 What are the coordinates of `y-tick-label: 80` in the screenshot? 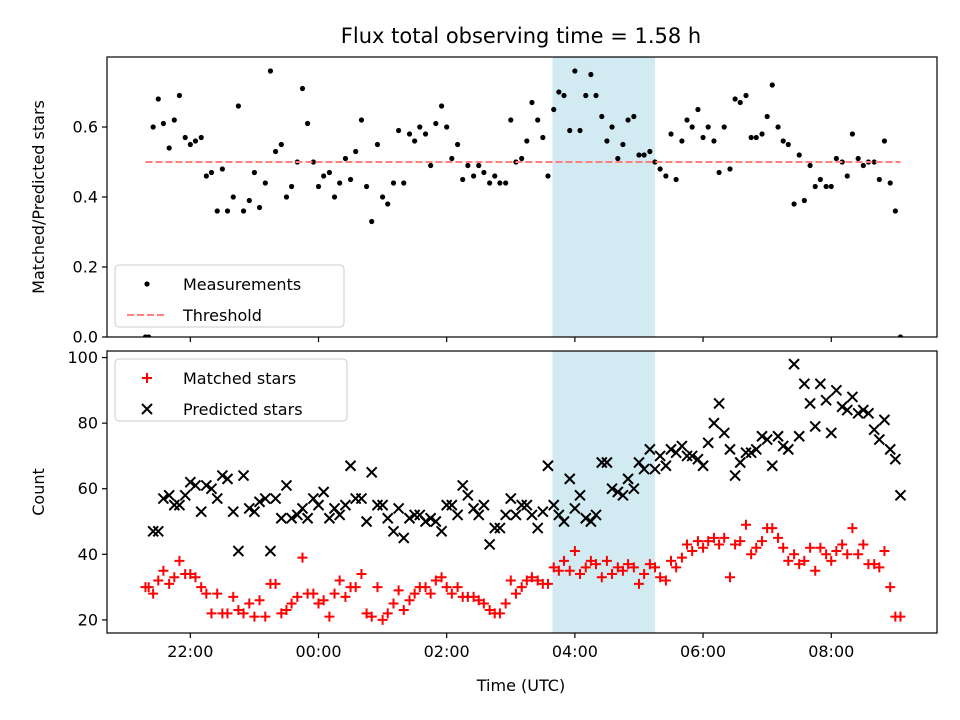 It's located at (88, 423).